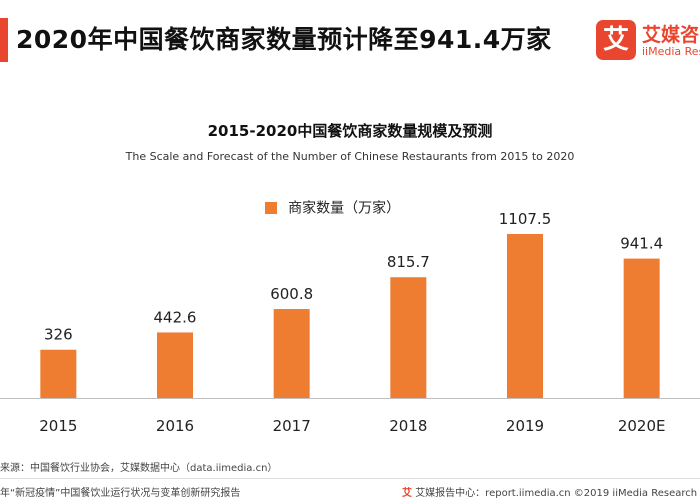 The image size is (700, 500). I want to click on data-label-2016: 442.6, so click(175, 317).